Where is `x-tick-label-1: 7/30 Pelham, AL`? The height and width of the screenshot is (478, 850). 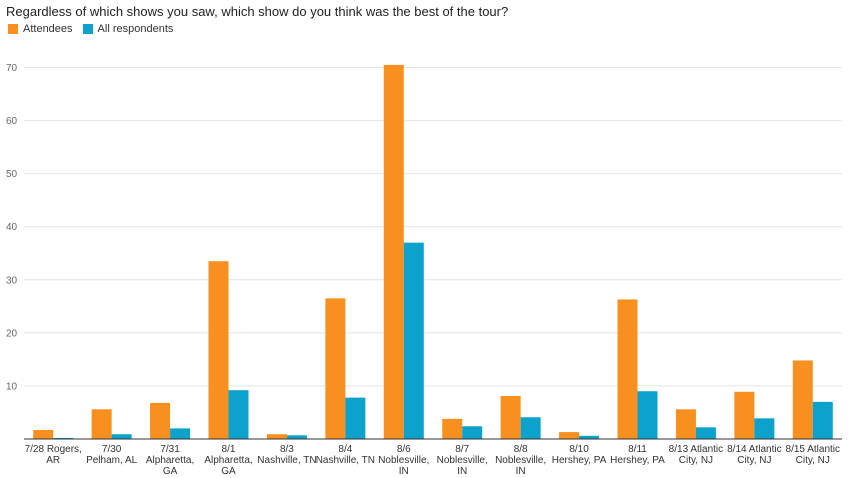
x-tick-label-1: 7/30 Pelham, AL is located at coordinates (112, 455).